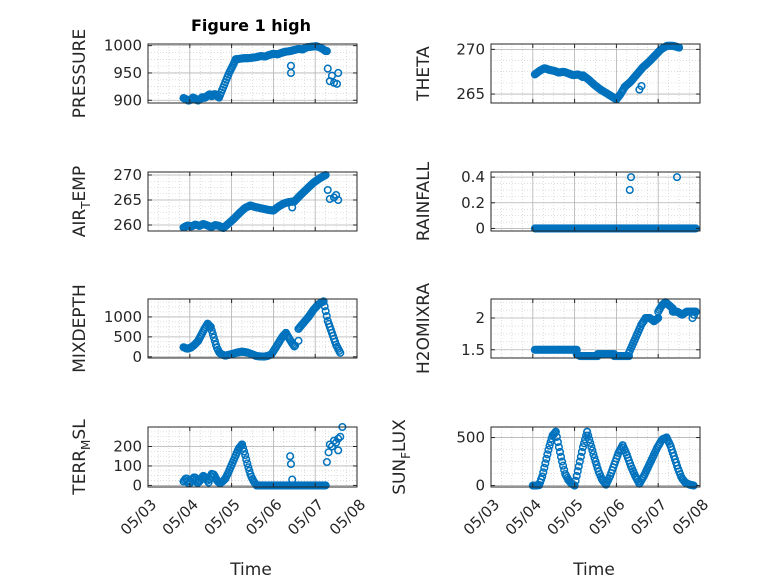 The image size is (778, 583). I want to click on y-label-main: H2OMIXRA, so click(424, 328).